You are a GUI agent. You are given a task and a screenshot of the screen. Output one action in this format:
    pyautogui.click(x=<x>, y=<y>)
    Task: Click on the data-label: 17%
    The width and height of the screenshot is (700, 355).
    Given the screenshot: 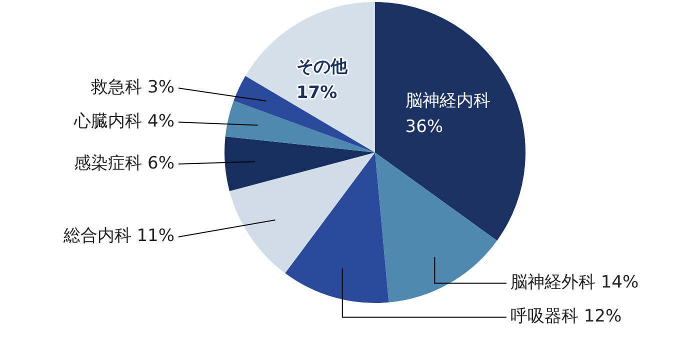 What is the action you would take?
    pyautogui.click(x=317, y=93)
    